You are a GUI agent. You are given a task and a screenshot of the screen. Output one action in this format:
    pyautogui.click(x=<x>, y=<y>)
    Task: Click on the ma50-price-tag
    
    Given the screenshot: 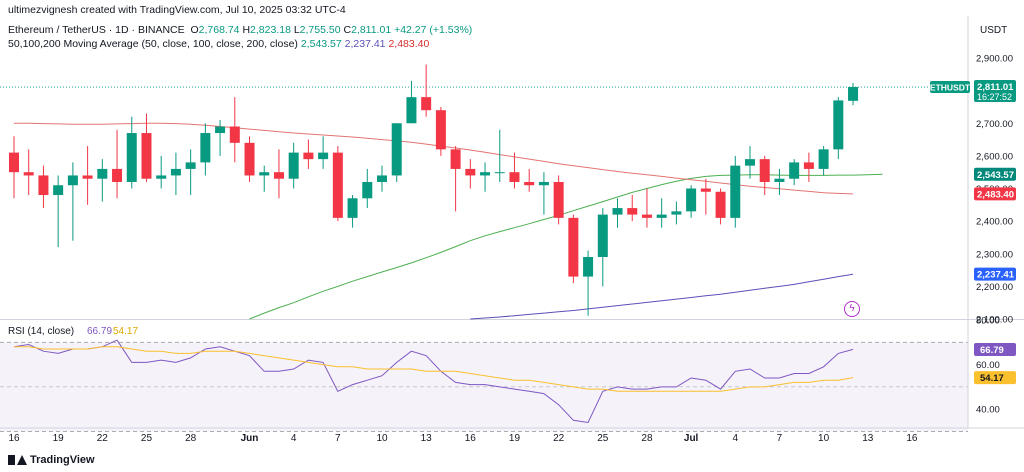 What is the action you would take?
    pyautogui.click(x=995, y=174)
    